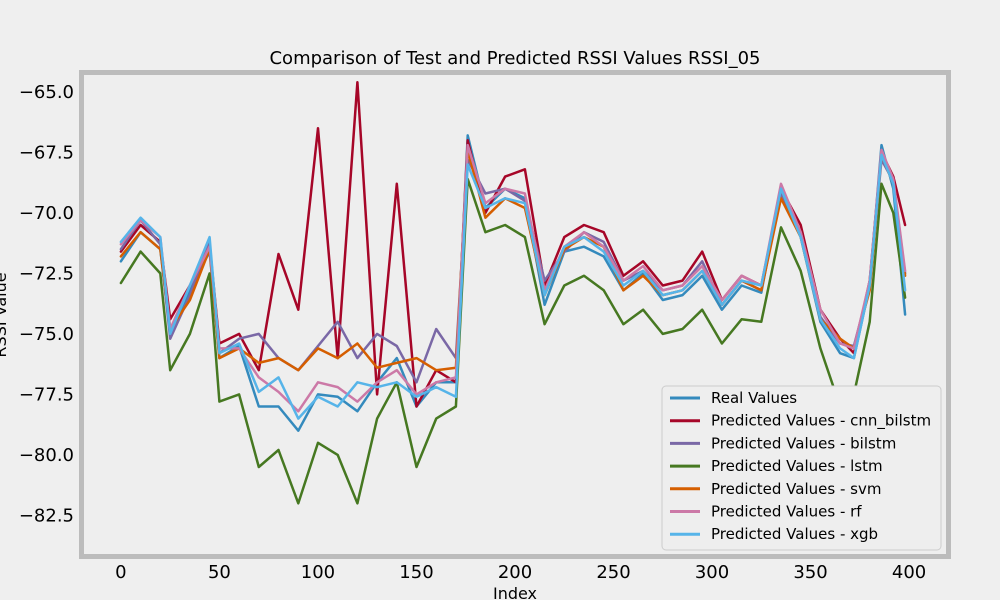 This screenshot has width=1000, height=600. Describe the element at coordinates (46, 152) in the screenshot. I see `y-tick-label: −67.5` at that location.